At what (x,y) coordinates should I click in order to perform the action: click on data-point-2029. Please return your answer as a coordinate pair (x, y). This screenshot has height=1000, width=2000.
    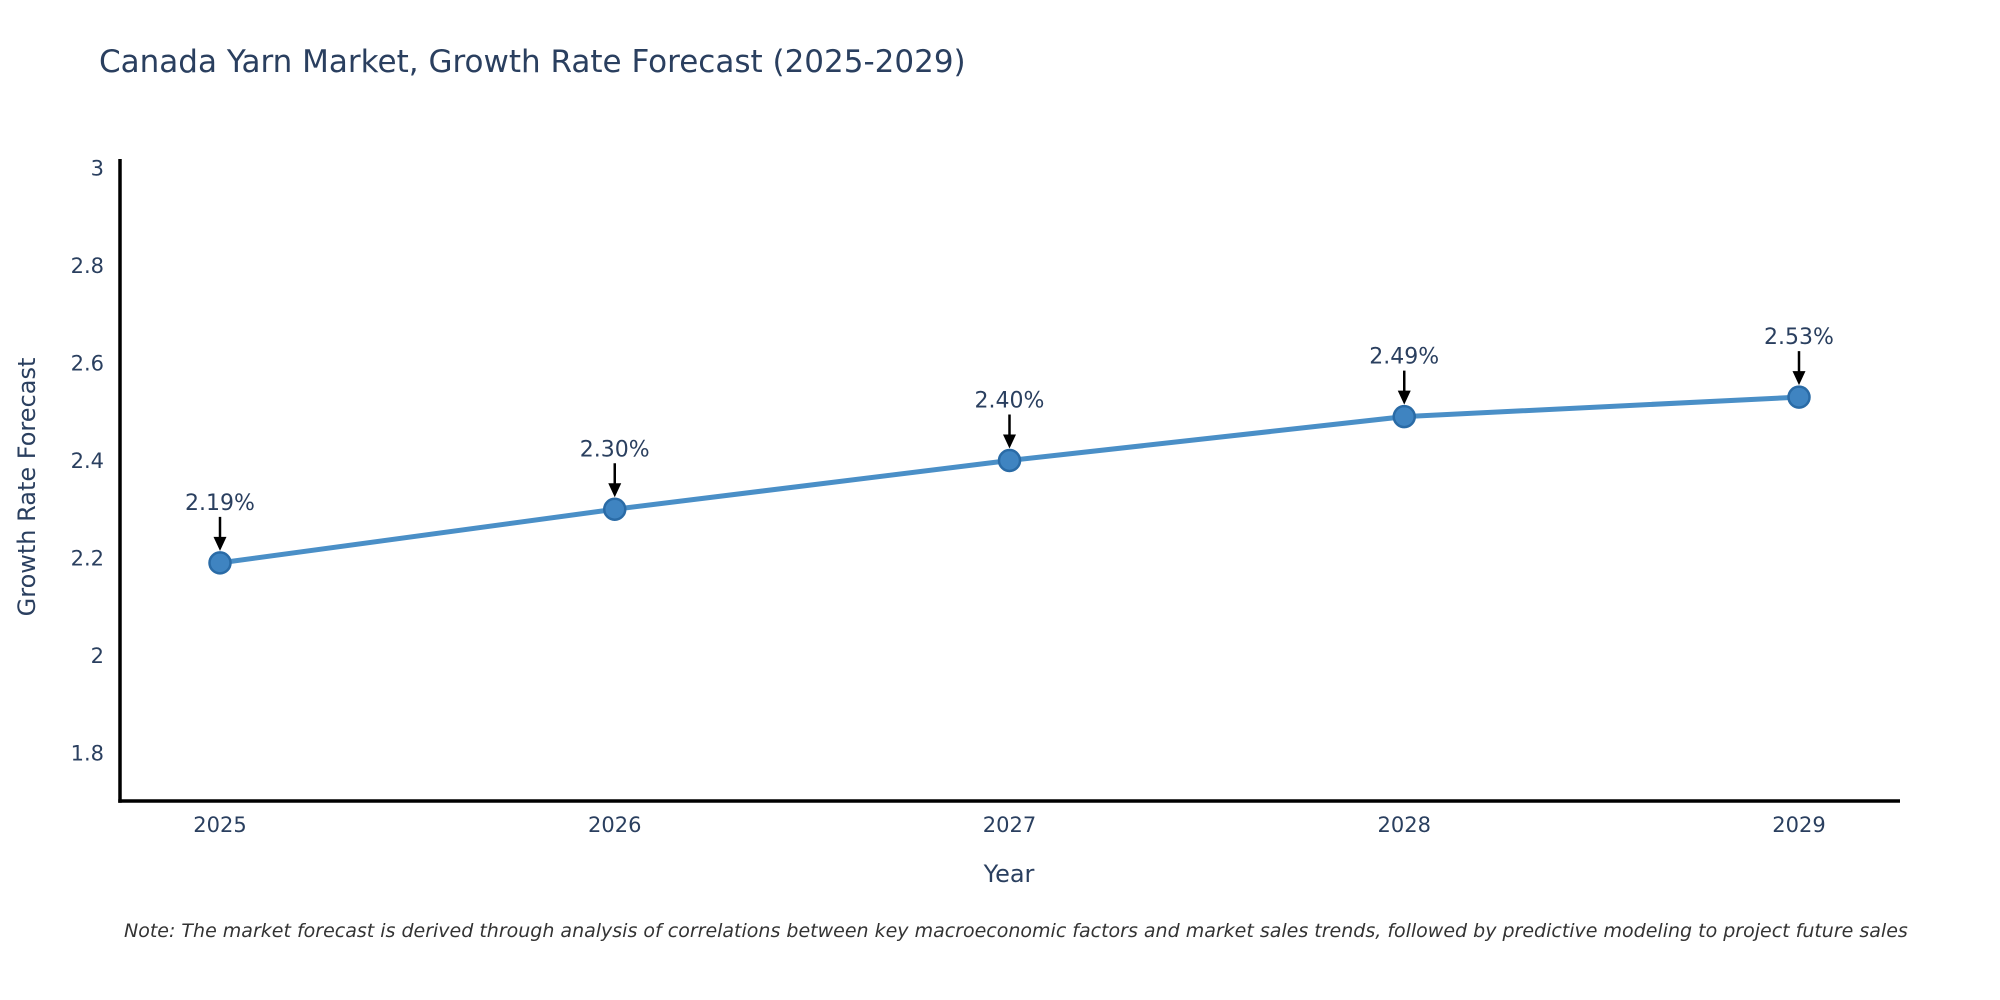
    Looking at the image, I should click on (1799, 397).